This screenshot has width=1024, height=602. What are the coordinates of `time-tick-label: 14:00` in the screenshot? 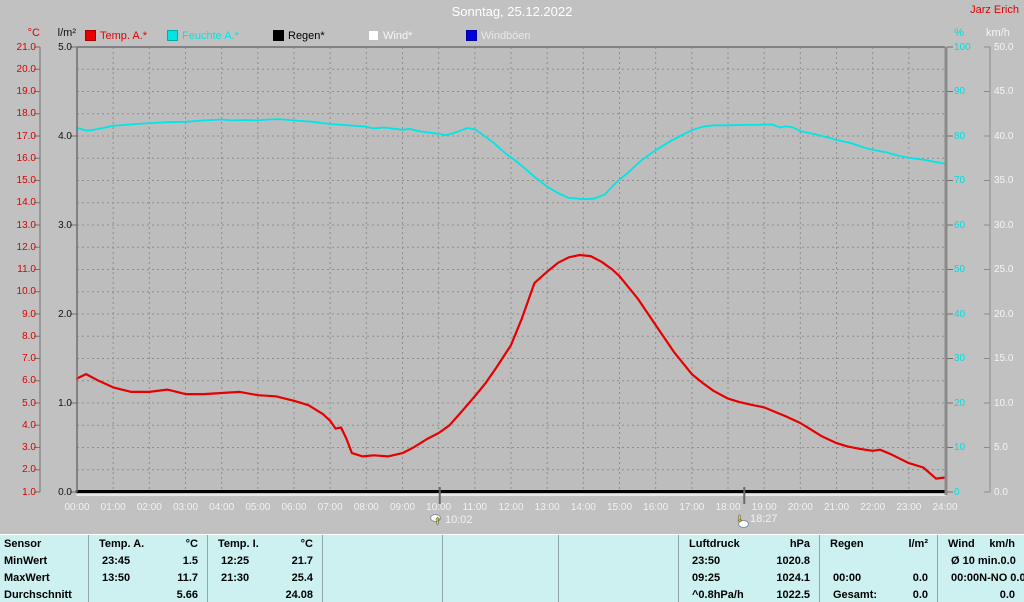 It's located at (583, 507).